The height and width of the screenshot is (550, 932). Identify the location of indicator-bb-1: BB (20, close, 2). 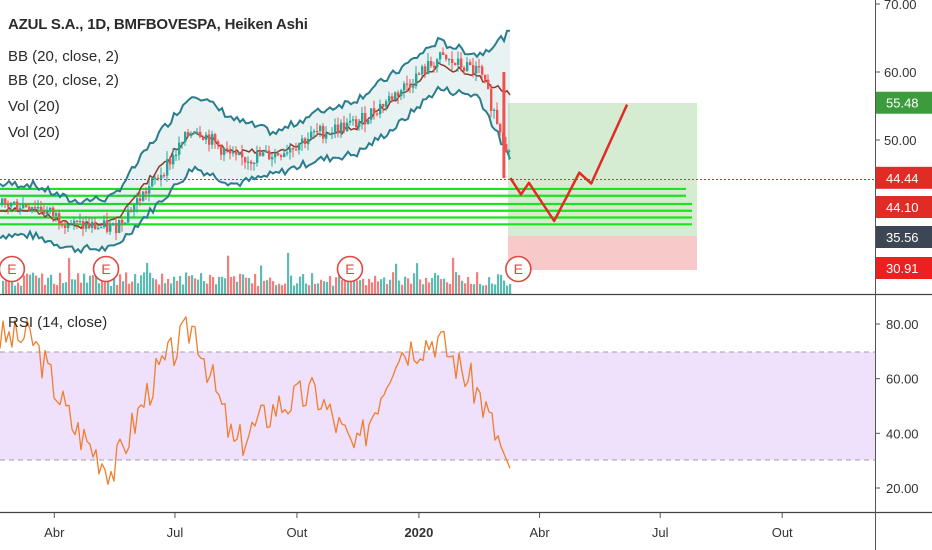
(63, 56).